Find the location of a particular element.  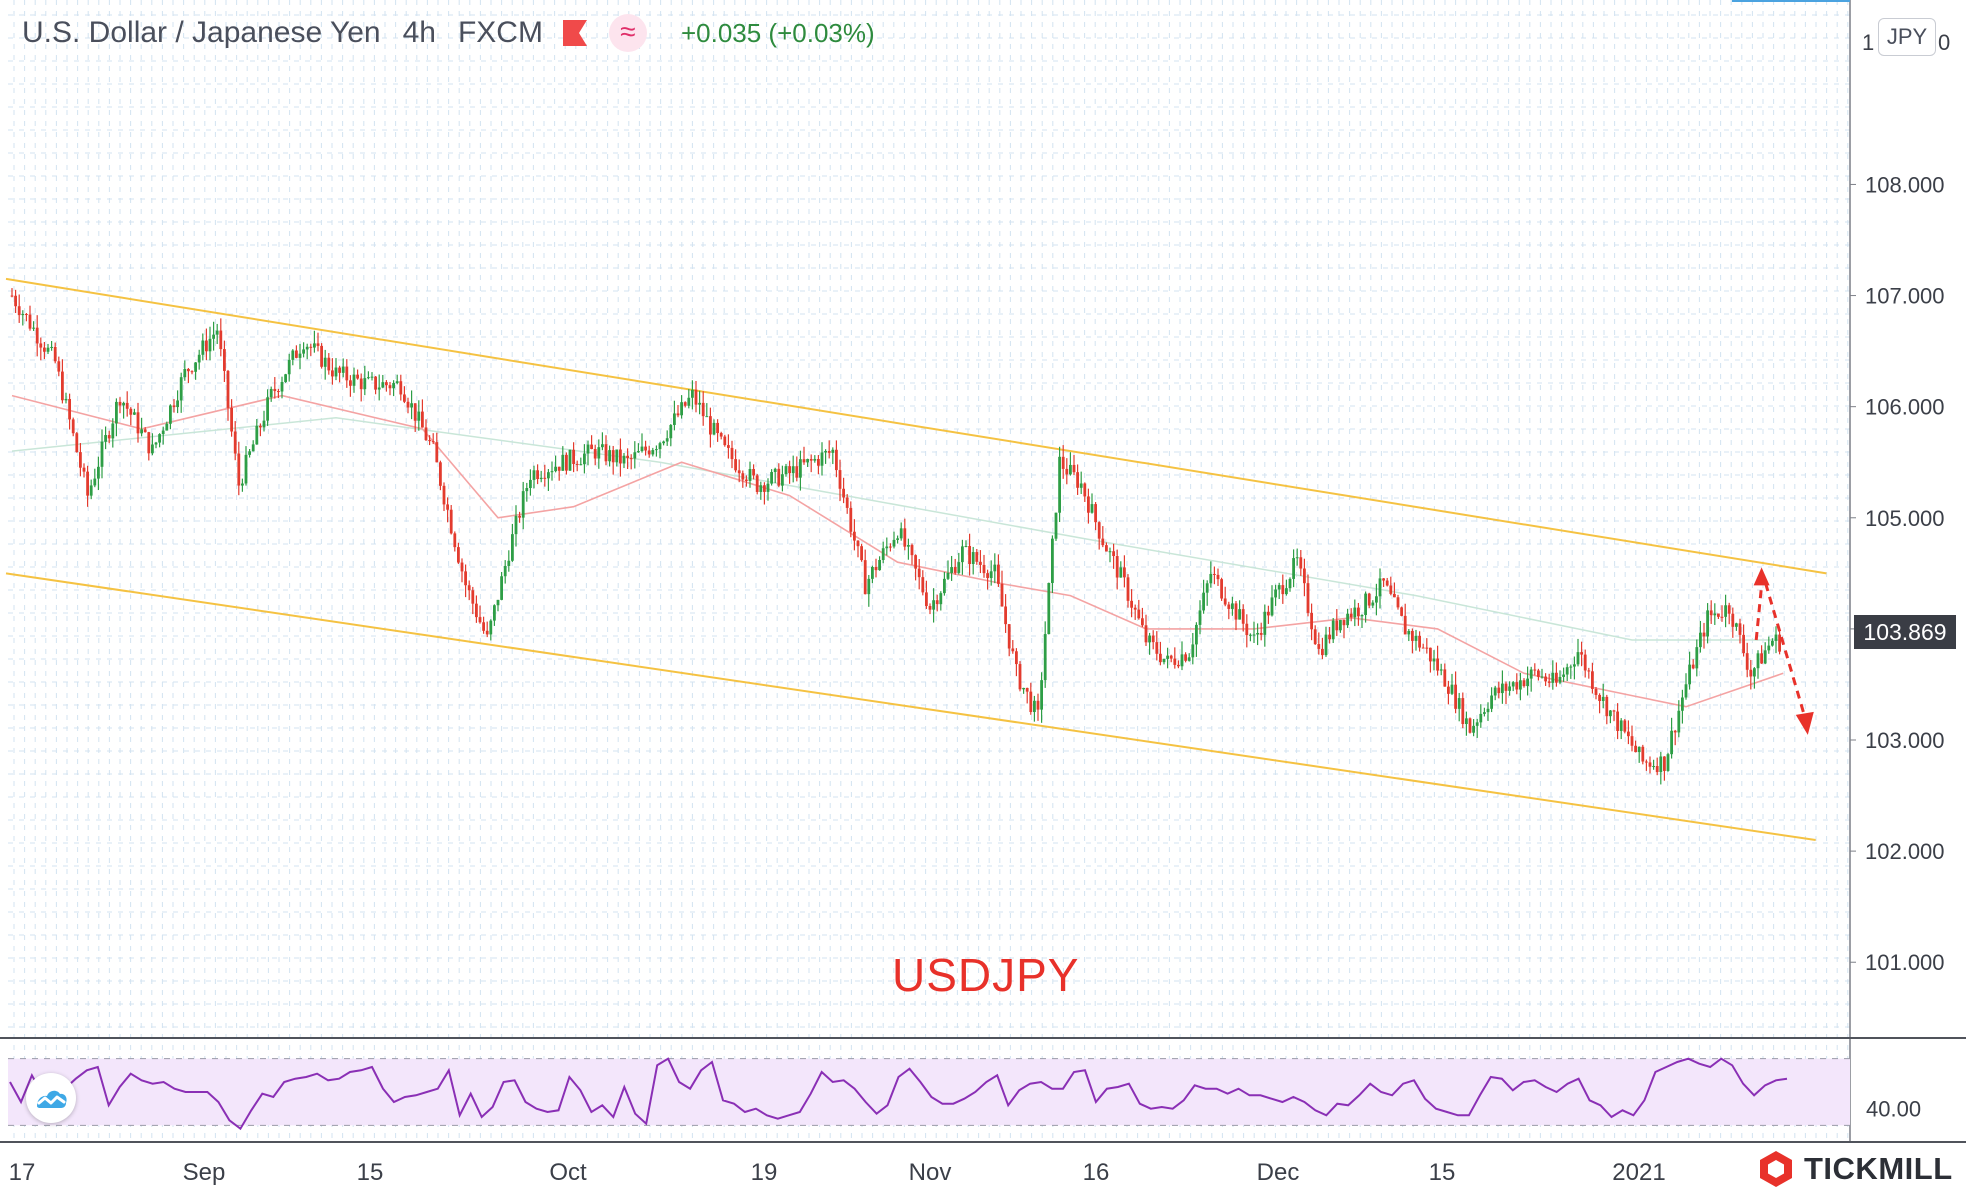

price-tick-label-partial: 0 is located at coordinates (1944, 42).